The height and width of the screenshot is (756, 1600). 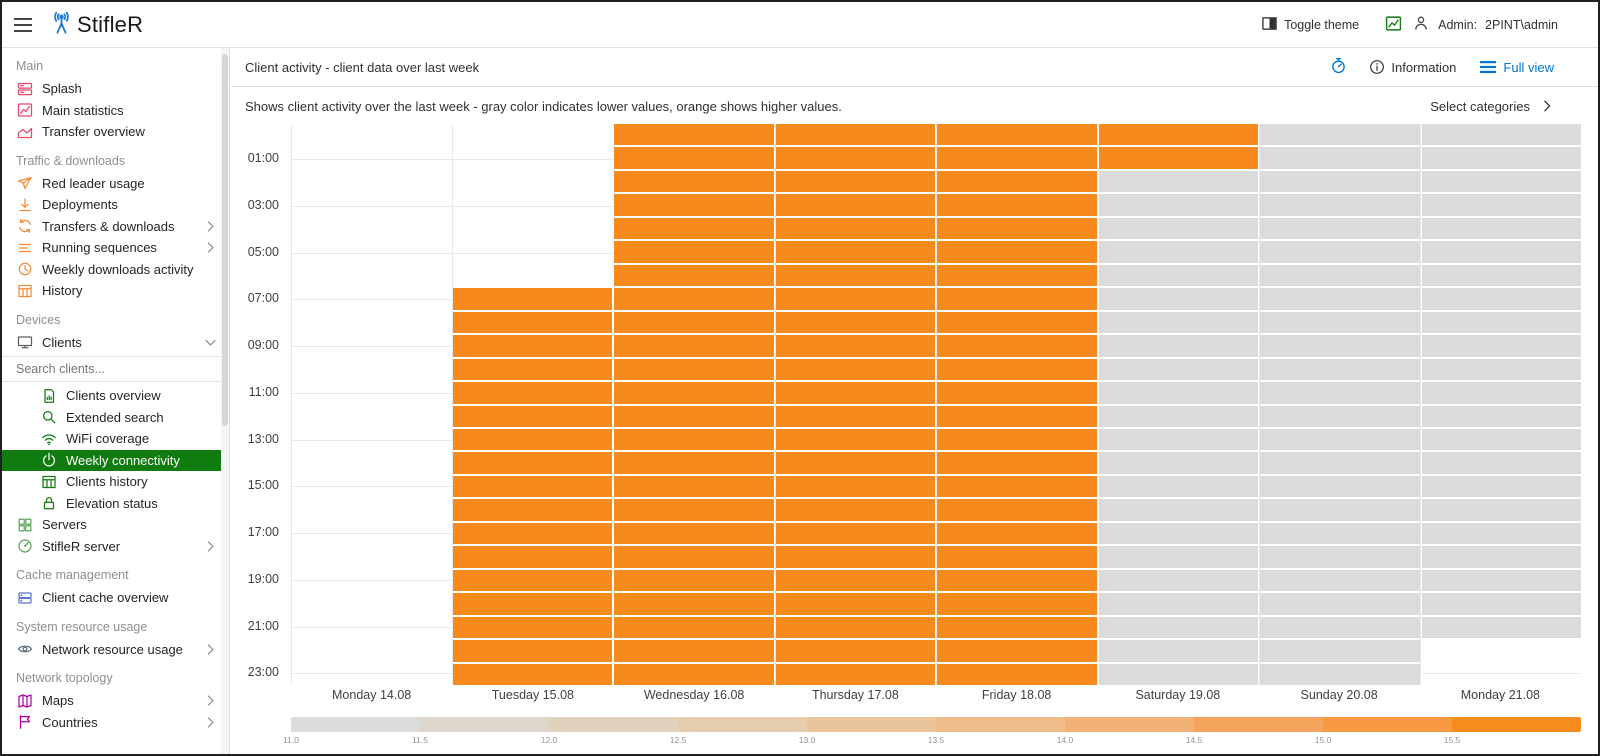 I want to click on sidebar-item-extended-search: Extended search, so click(x=115, y=418).